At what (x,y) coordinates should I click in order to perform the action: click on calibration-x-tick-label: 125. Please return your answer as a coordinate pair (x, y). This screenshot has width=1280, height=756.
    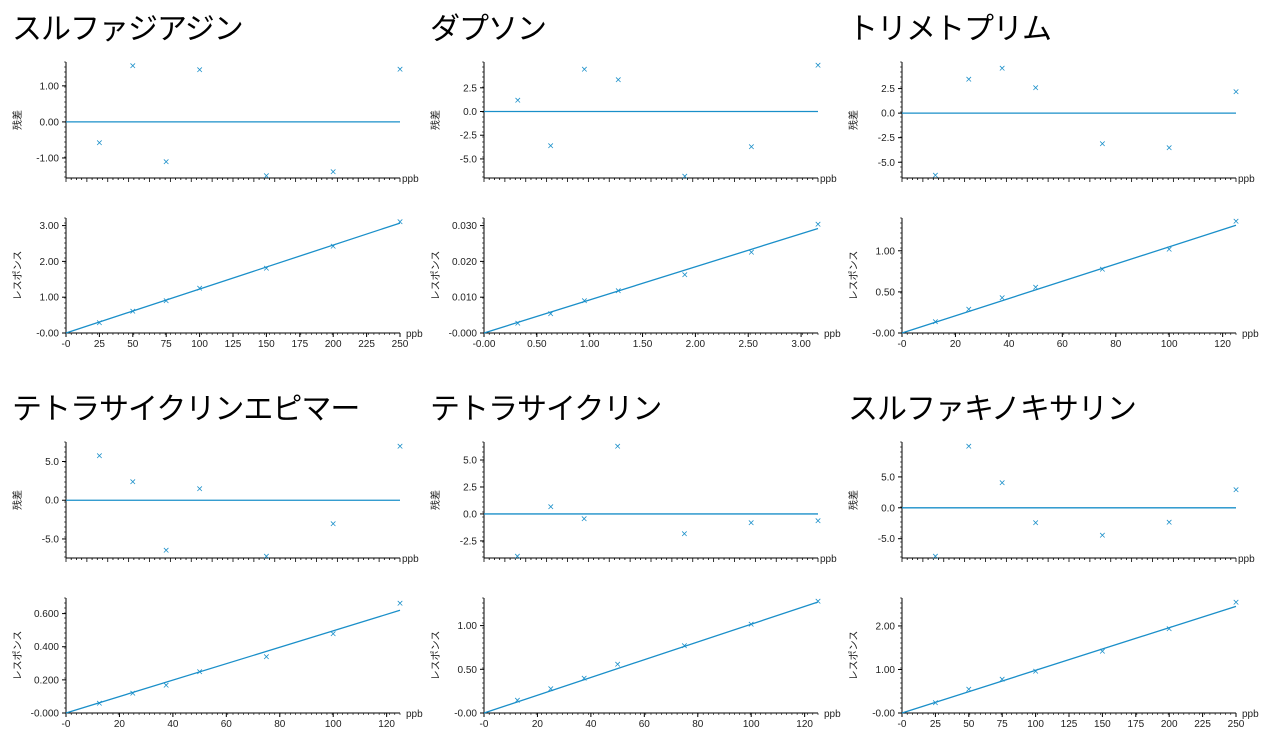
    Looking at the image, I should click on (1069, 724).